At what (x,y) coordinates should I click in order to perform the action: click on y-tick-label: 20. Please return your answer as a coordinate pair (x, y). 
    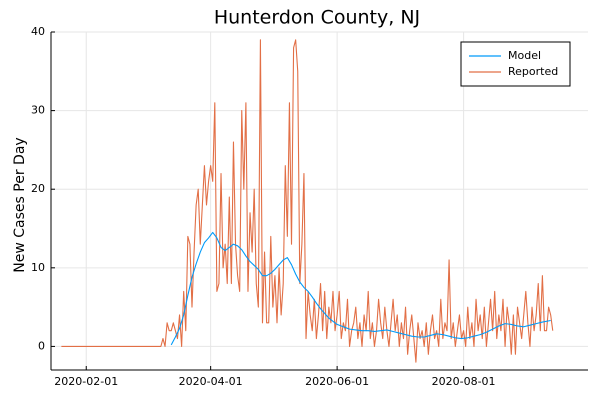
    Looking at the image, I should click on (38, 188).